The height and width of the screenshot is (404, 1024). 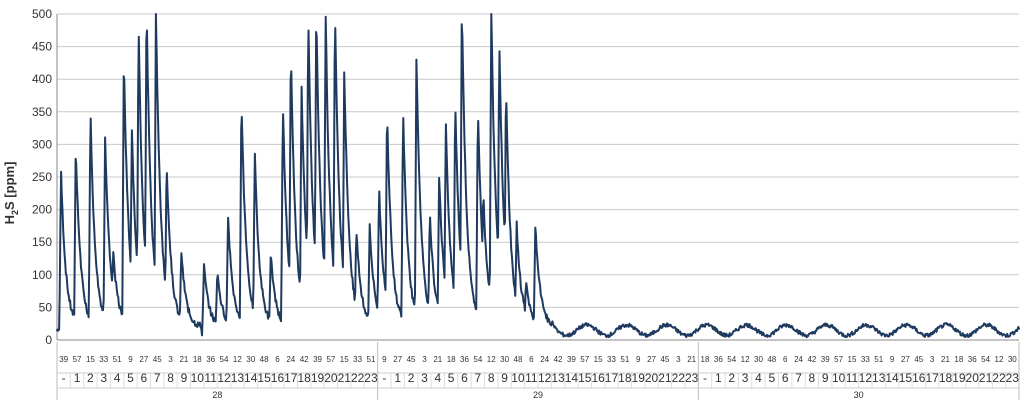 What do you see at coordinates (571, 359) in the screenshot?
I see `x-minute-label: 39` at bounding box center [571, 359].